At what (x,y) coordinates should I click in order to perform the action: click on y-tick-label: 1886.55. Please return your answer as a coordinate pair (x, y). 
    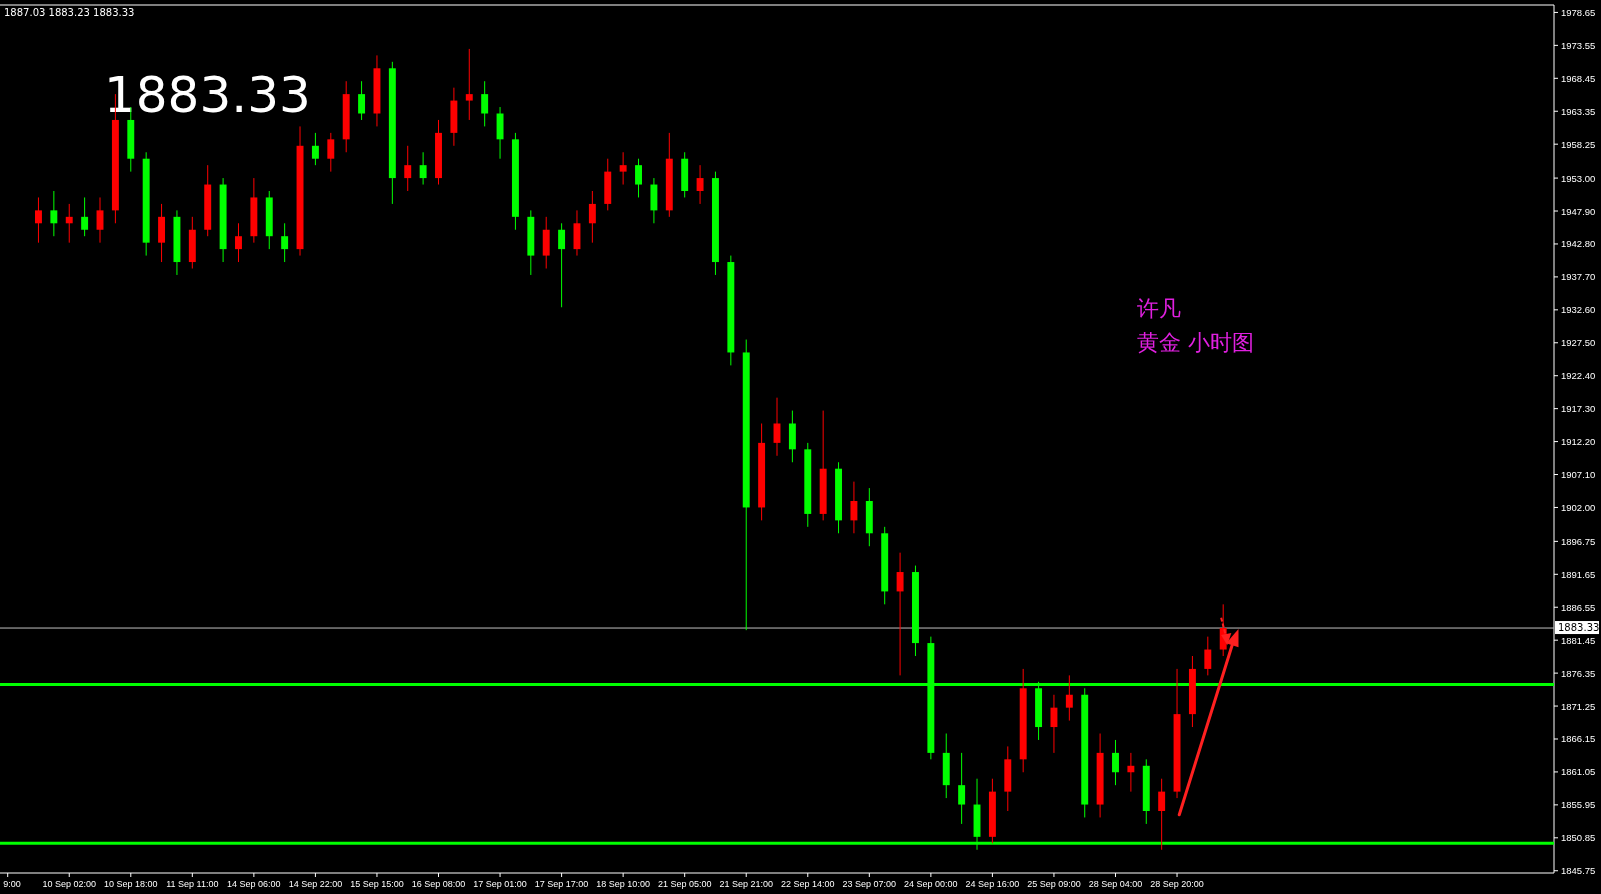
    Looking at the image, I should click on (1578, 607).